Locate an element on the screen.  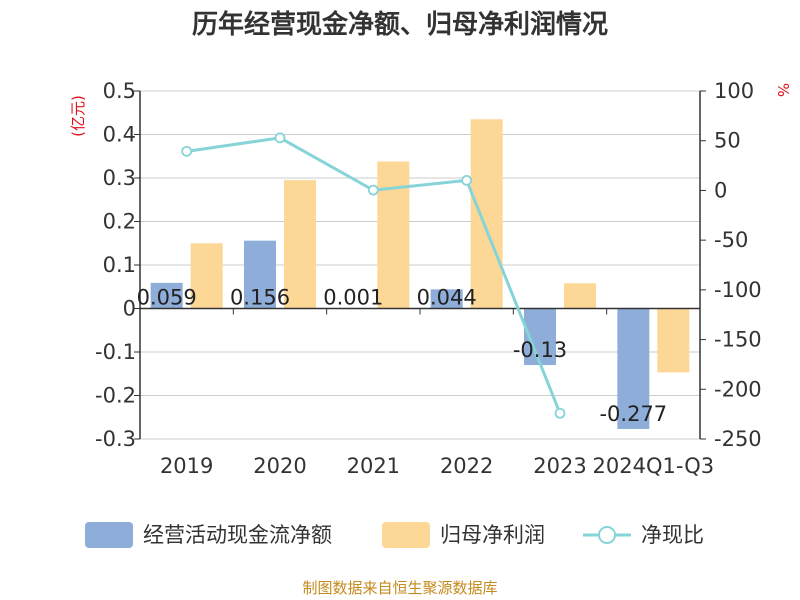
cashflow-data-label: 0.059 is located at coordinates (167, 298).